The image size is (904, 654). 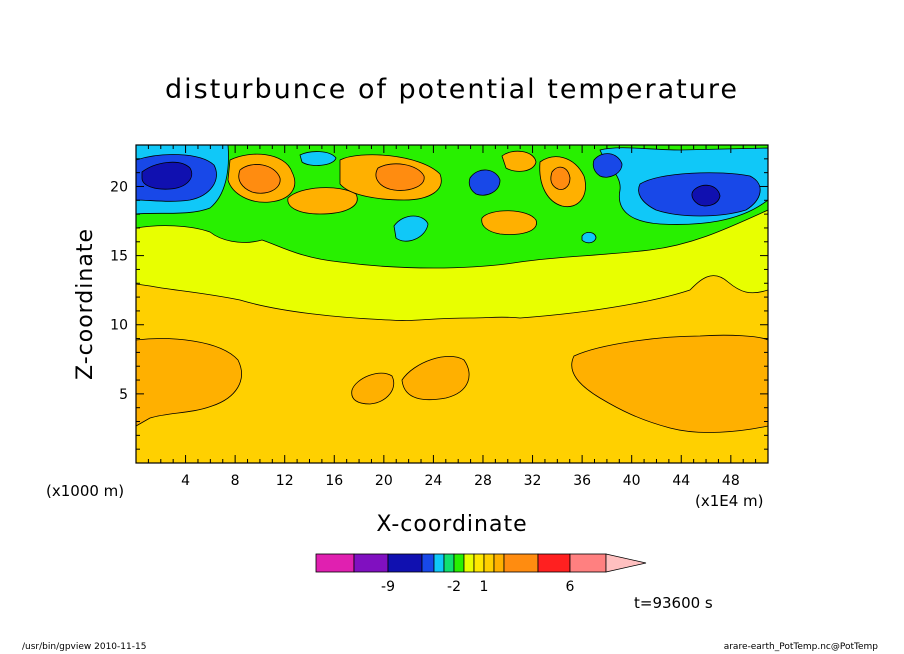 I want to click on colorbar-tick-label: -2, so click(x=454, y=587).